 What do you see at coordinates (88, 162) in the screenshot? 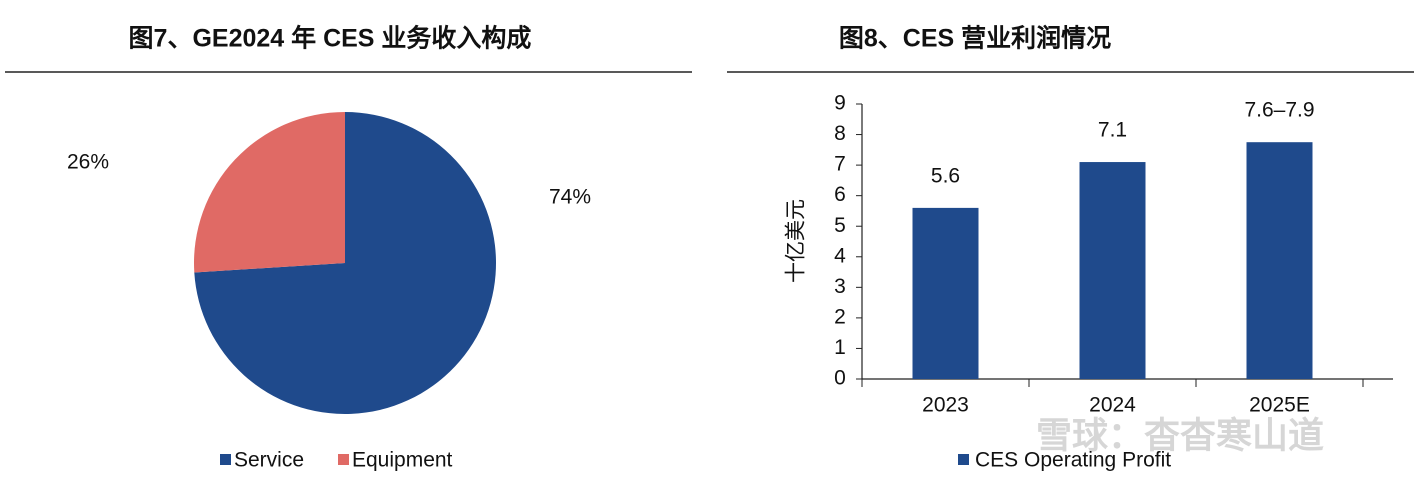
I see `data-label: 26%` at bounding box center [88, 162].